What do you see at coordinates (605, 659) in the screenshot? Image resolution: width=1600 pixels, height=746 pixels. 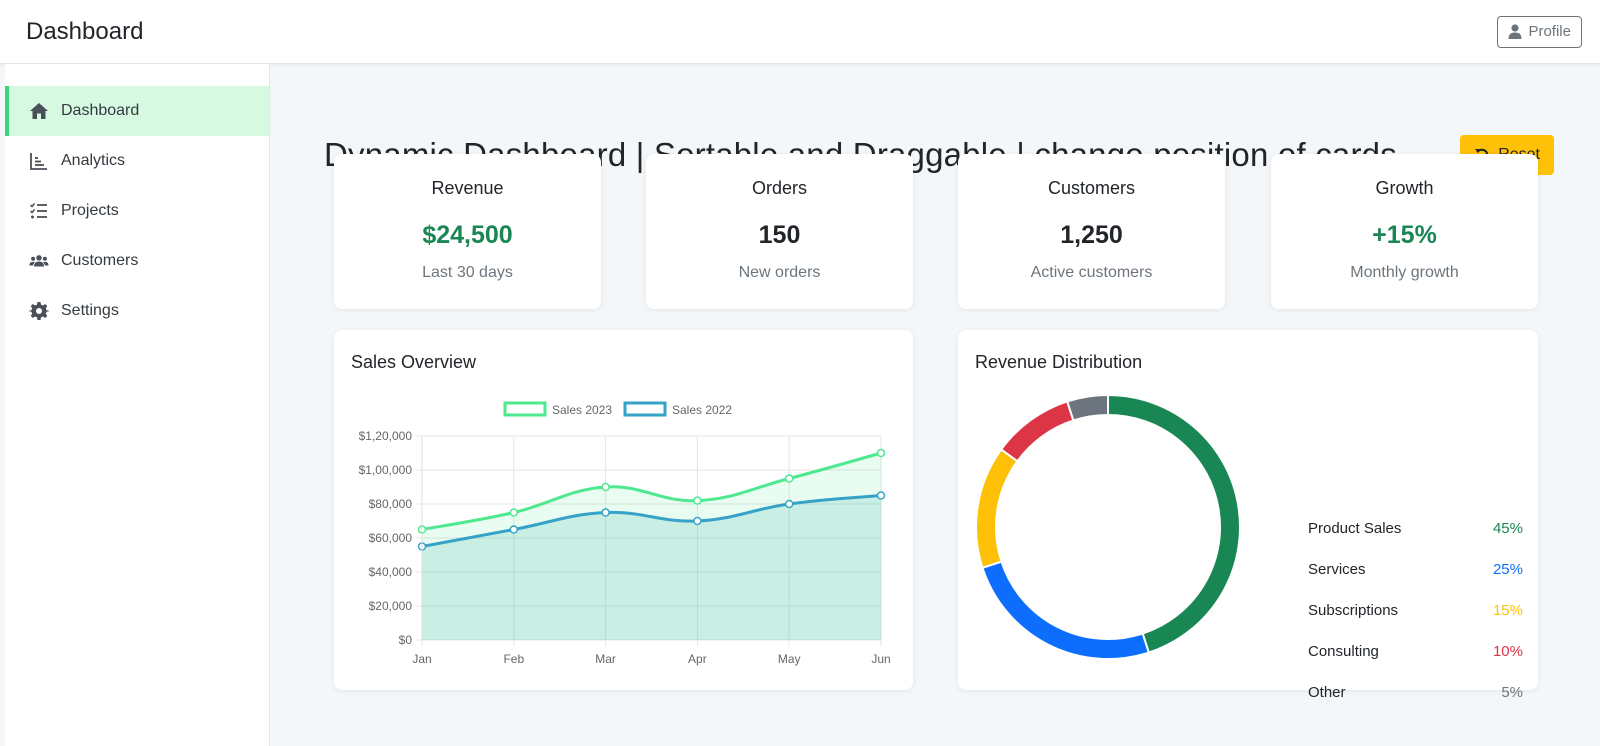 I see `x-tick-label: Mar` at bounding box center [605, 659].